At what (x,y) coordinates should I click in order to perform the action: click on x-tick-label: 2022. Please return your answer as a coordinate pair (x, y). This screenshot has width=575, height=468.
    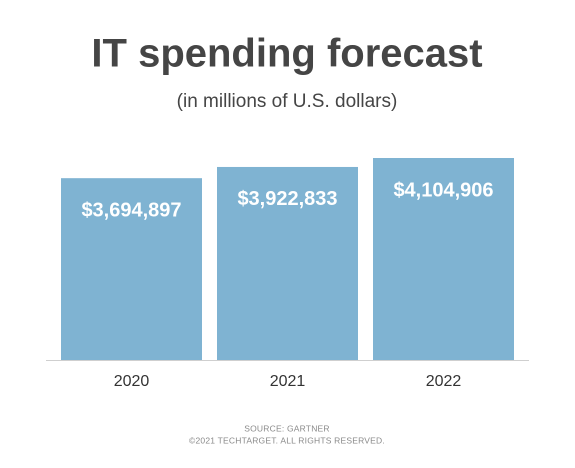
    Looking at the image, I should click on (444, 381).